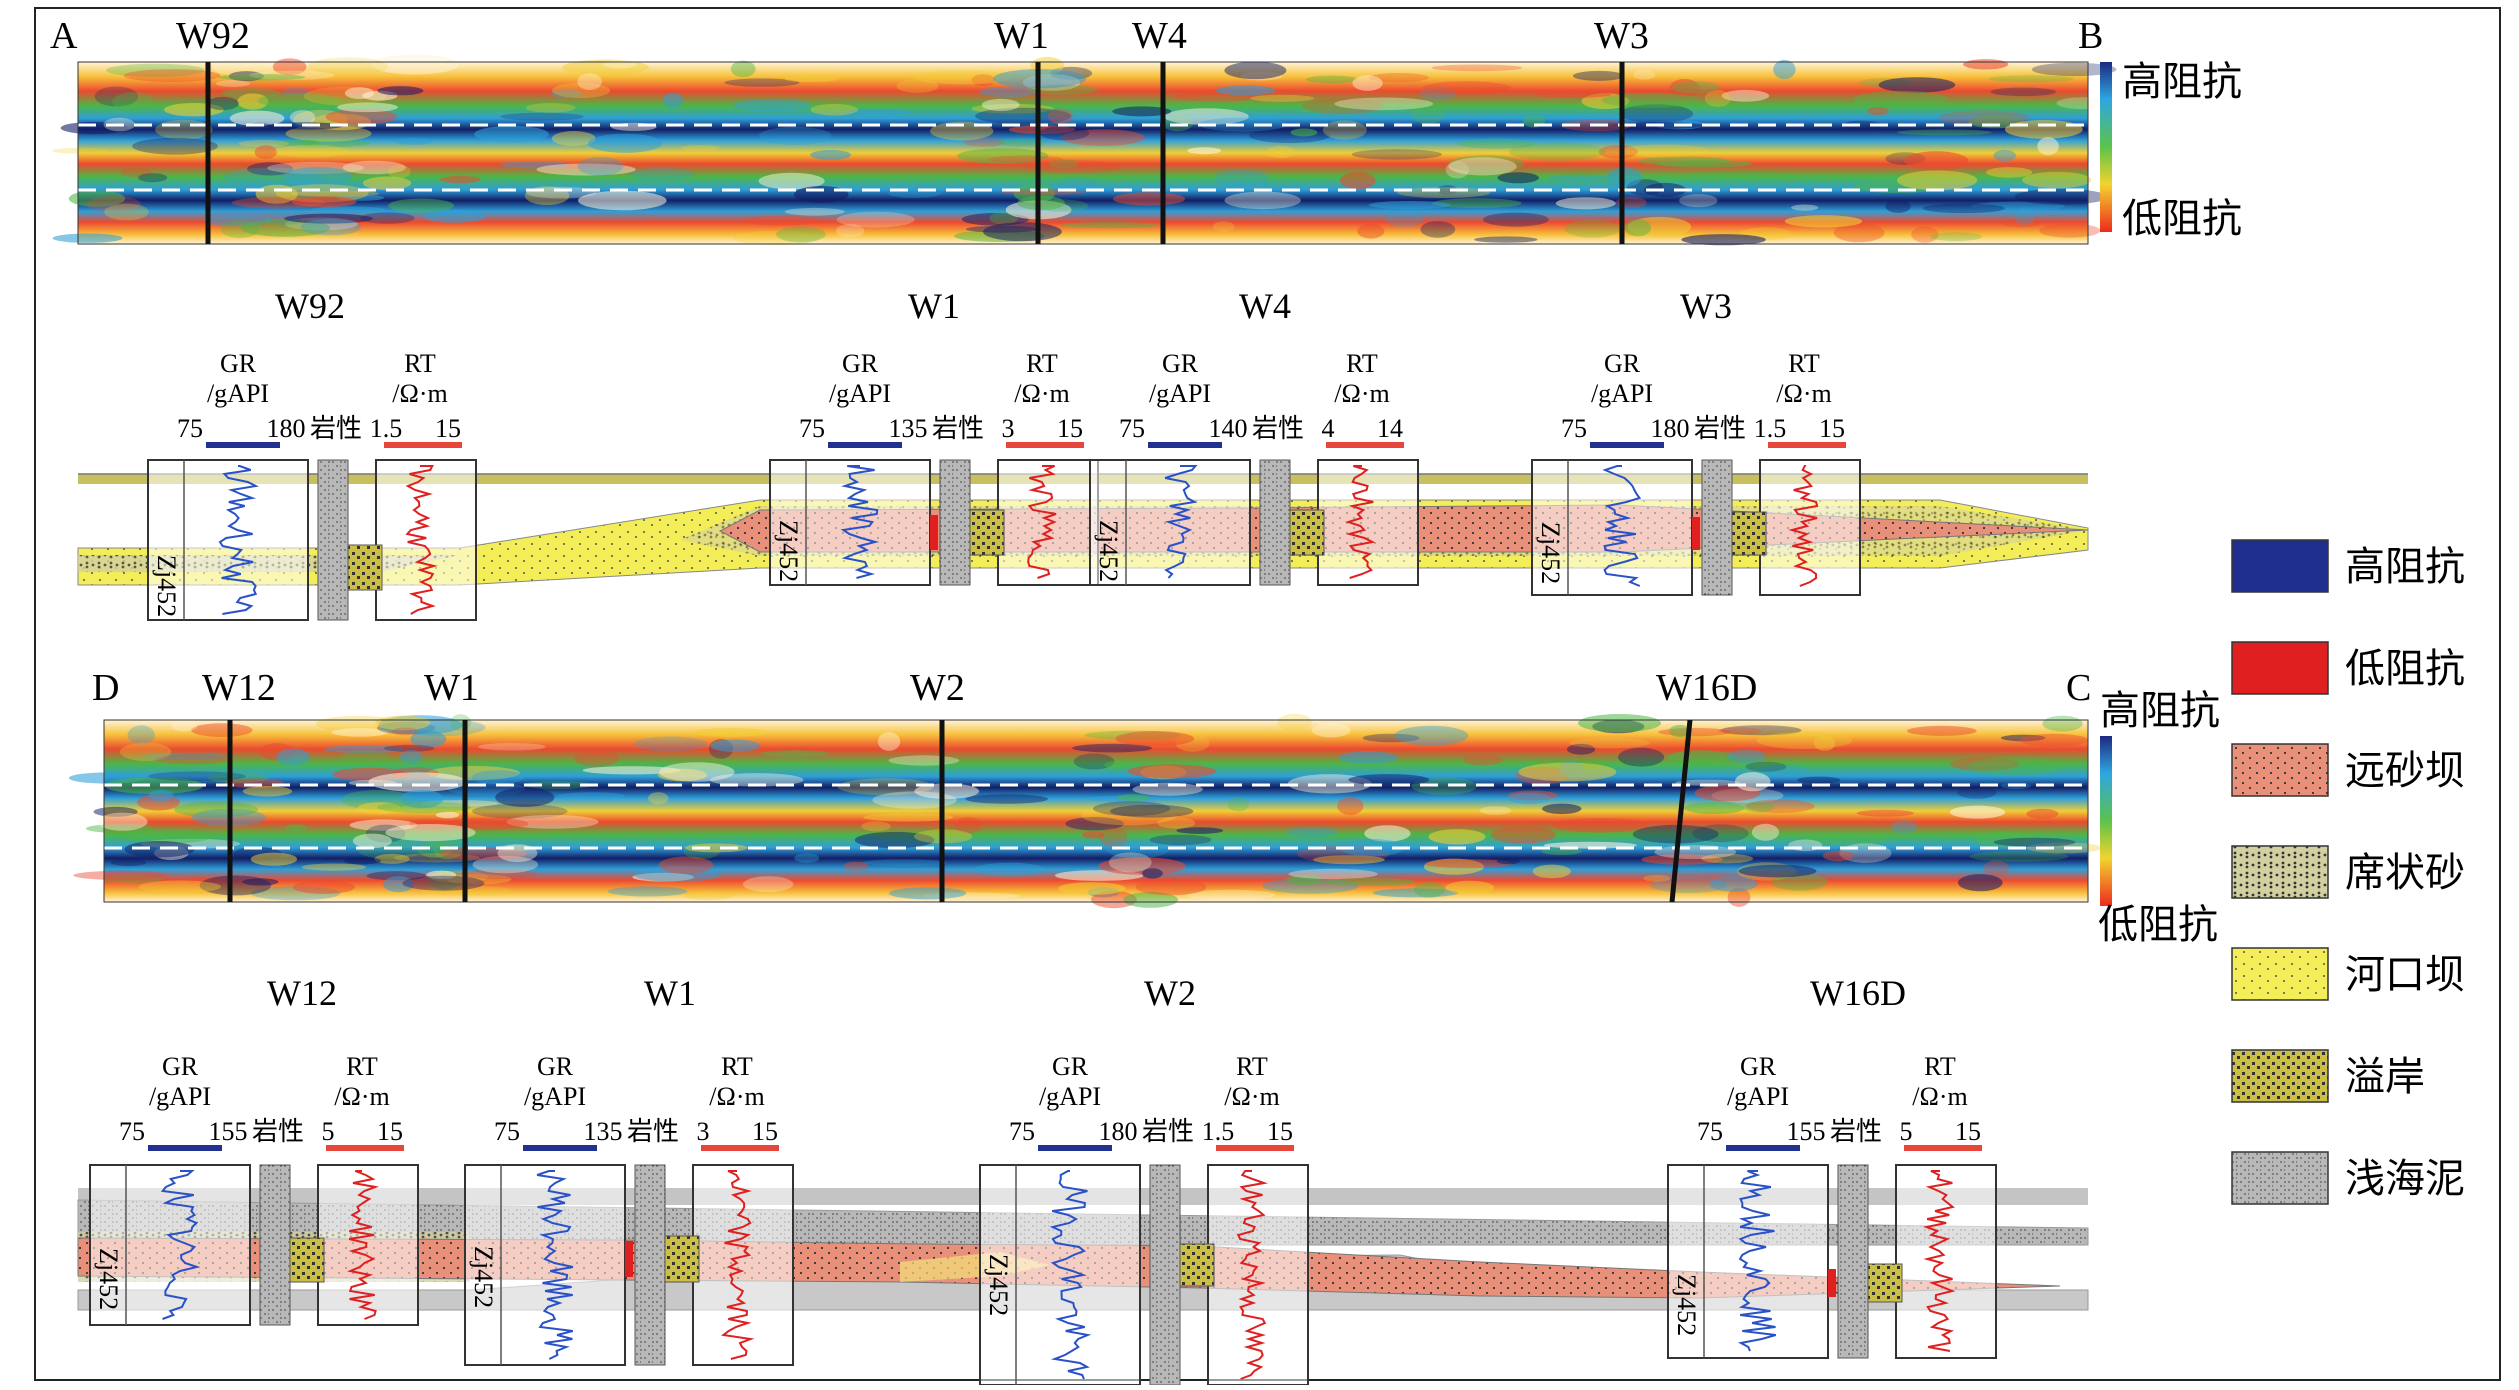  Describe the element at coordinates (937, 688) in the screenshot. I see `seismic-well-label: W2` at that location.